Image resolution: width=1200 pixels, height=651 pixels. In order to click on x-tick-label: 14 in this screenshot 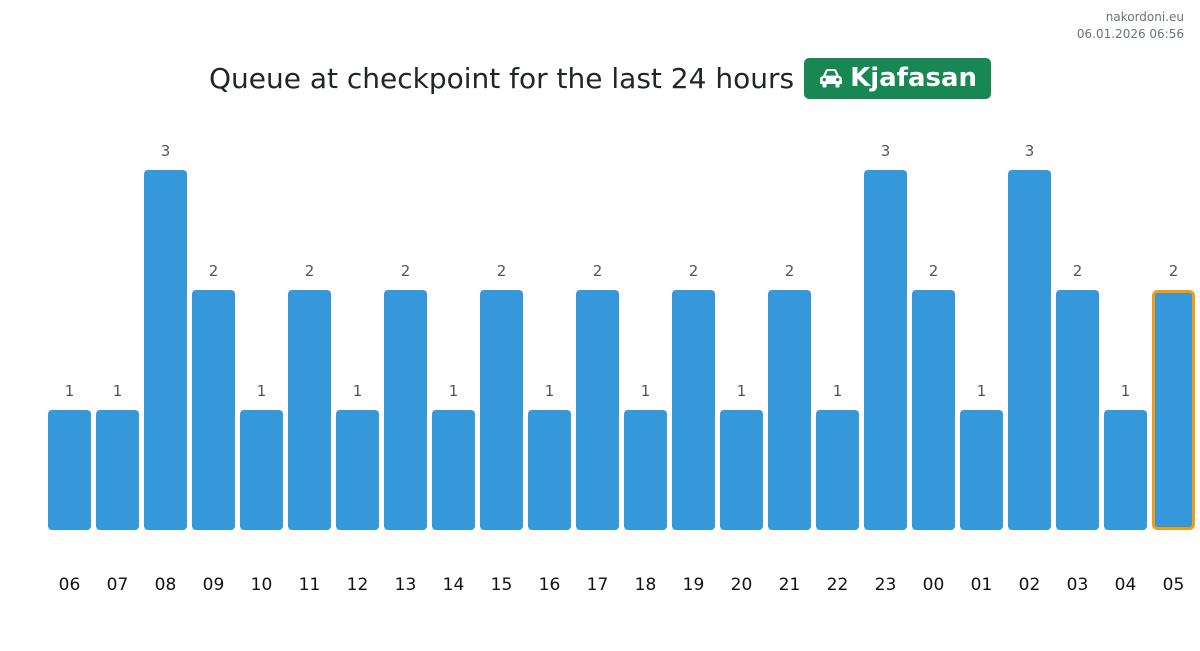, I will do `click(454, 585)`.